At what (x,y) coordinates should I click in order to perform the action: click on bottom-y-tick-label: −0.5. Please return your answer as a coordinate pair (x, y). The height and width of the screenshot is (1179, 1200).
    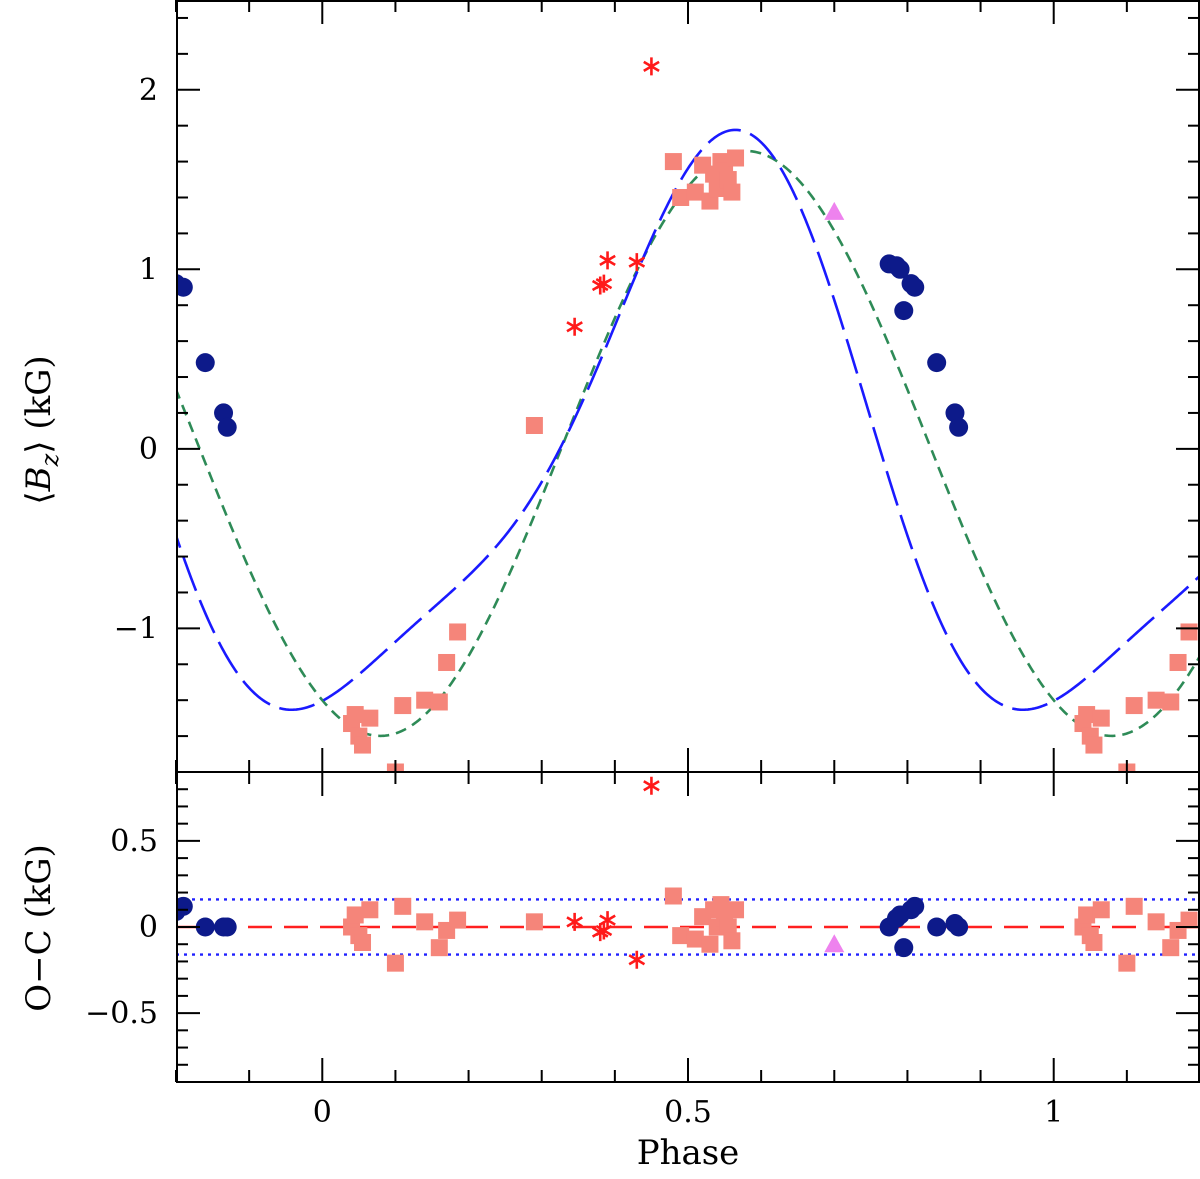
    Looking at the image, I should click on (121, 1013).